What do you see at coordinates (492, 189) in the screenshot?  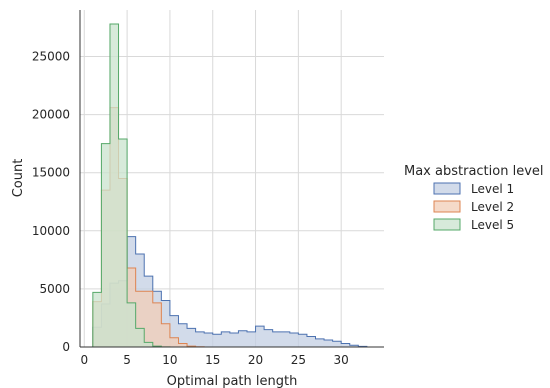 I see `legend-label: Level 1` at bounding box center [492, 189].